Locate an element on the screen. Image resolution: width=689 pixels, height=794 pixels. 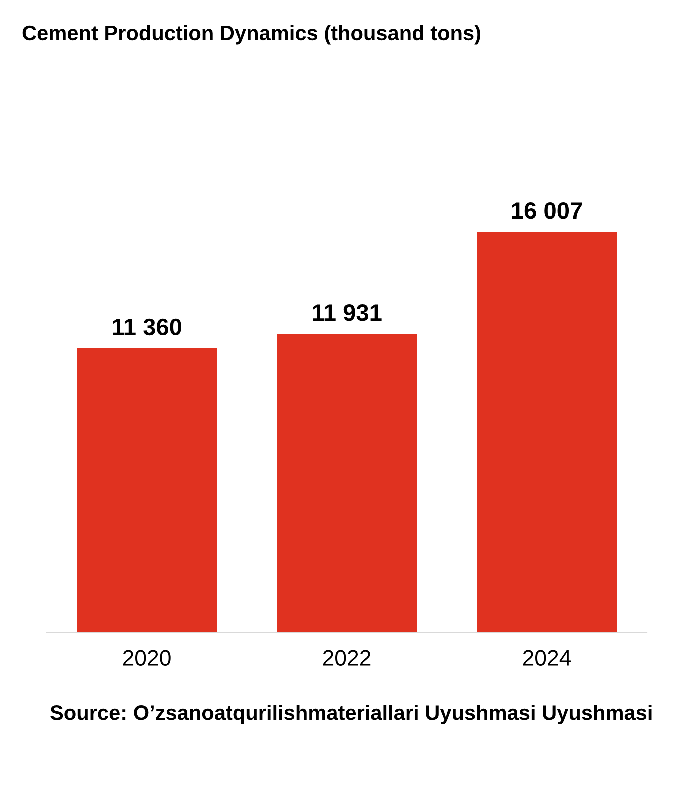
x-tick-label: 2020 is located at coordinates (147, 658).